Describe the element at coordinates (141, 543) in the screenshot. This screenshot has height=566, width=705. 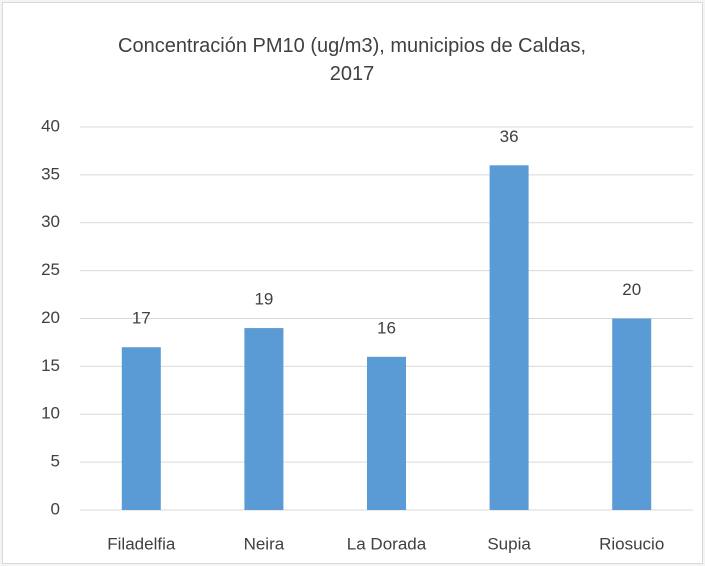
I see `x-tick-label: Filadelfia` at that location.